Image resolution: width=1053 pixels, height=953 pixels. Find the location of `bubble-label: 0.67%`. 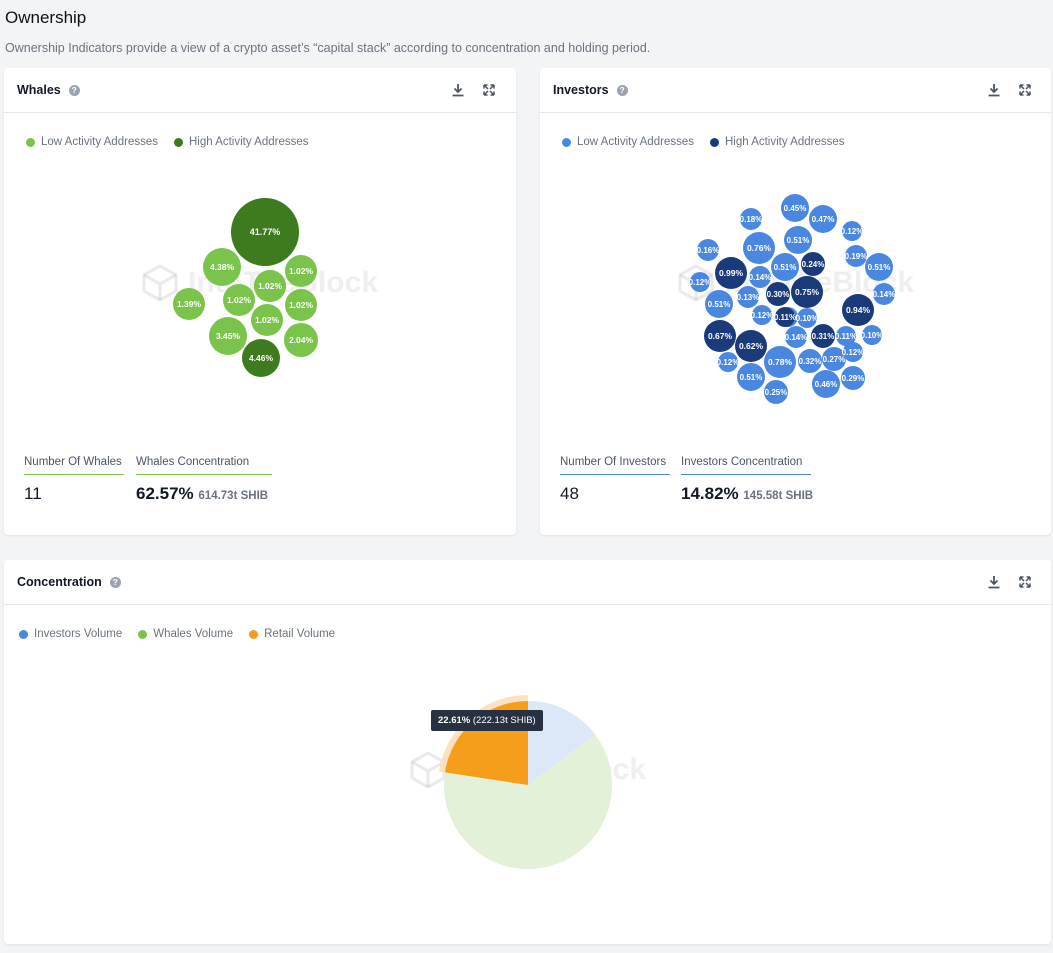

bubble-label: 0.67% is located at coordinates (720, 336).